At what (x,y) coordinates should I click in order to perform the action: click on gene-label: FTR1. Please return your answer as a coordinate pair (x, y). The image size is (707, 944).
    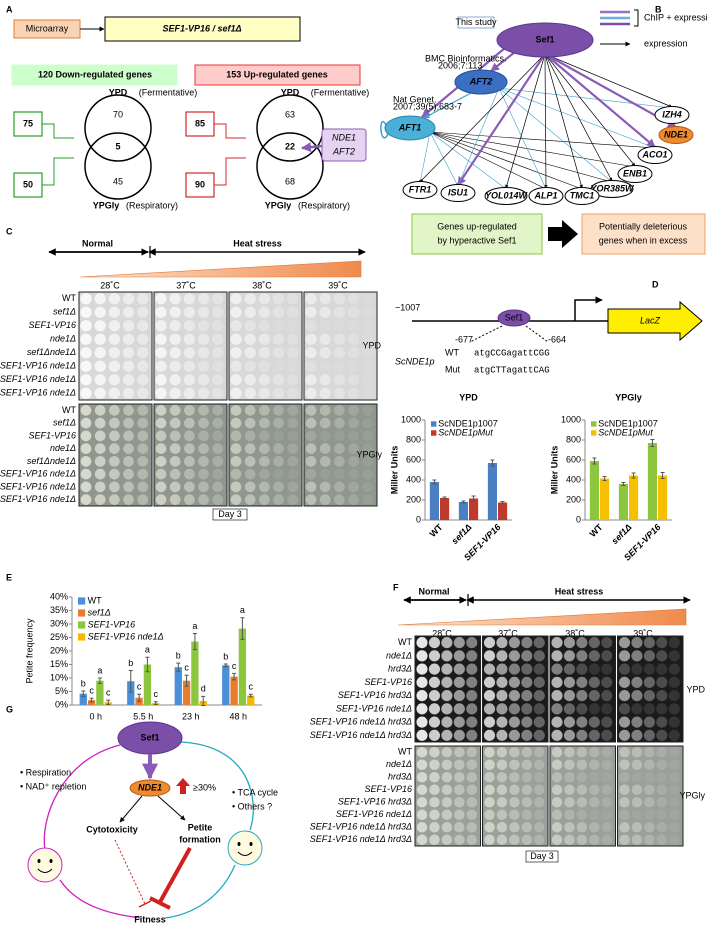
    Looking at the image, I should click on (420, 189).